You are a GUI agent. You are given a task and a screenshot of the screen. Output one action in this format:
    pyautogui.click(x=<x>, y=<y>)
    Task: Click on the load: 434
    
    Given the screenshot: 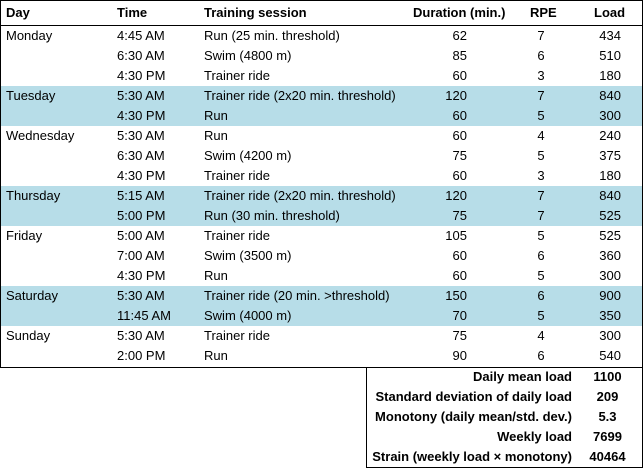 What is the action you would take?
    pyautogui.click(x=610, y=35)
    